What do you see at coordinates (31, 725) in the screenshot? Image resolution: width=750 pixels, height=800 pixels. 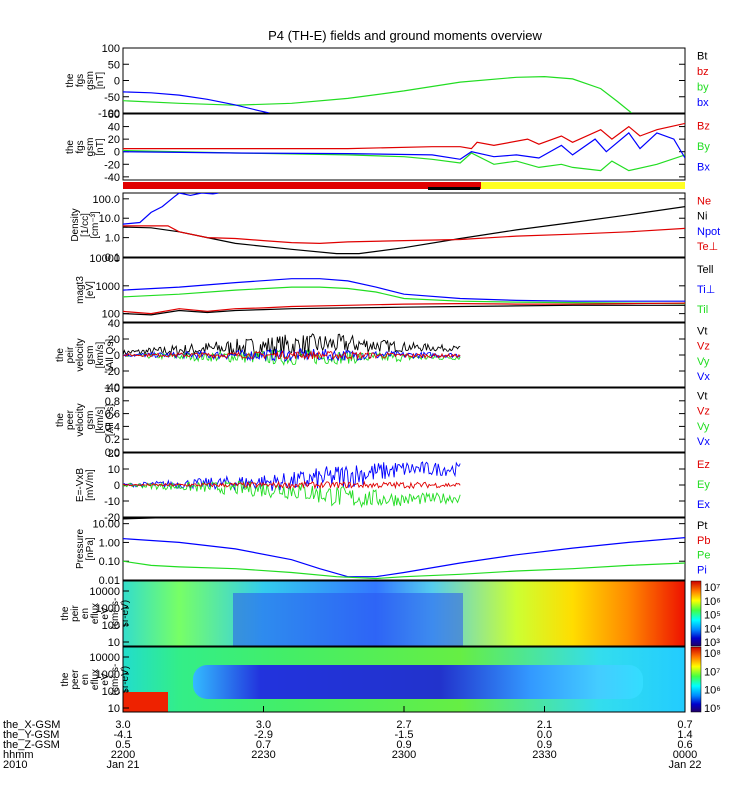 I see `time-row-label: the_X-GSM` at bounding box center [31, 725].